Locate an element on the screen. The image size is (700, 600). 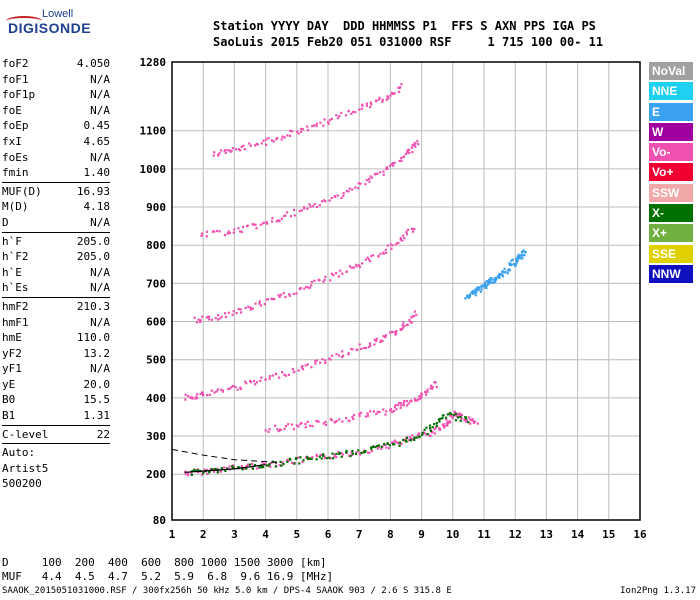
panel-separator is located at coordinates (56, 182).